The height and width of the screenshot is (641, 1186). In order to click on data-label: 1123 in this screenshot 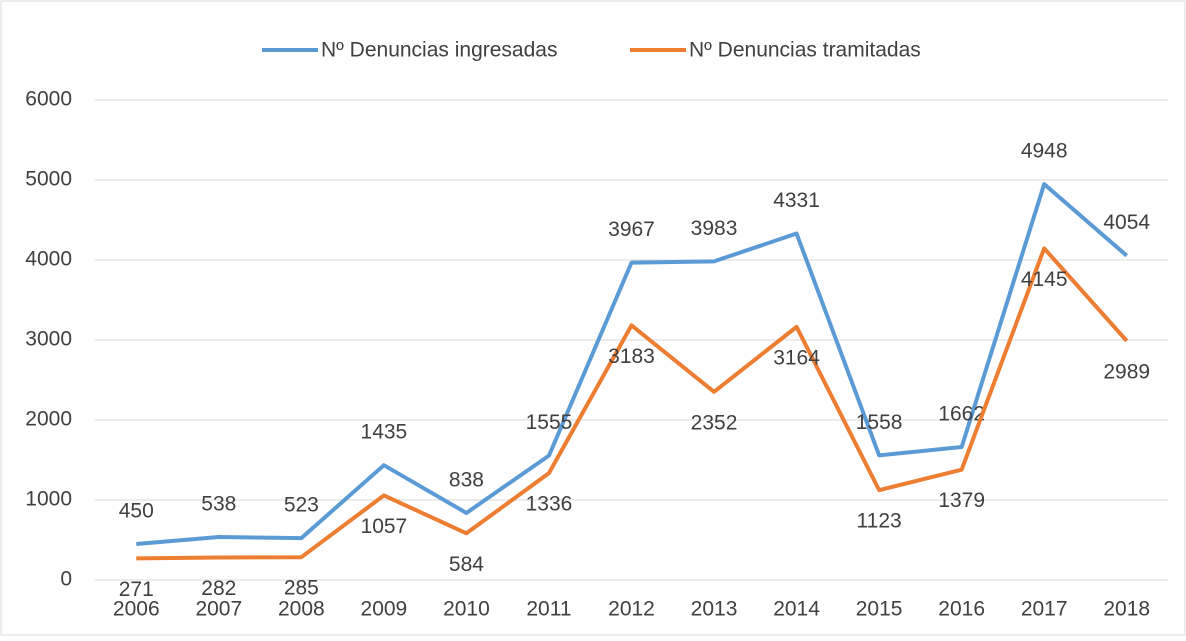, I will do `click(879, 521)`.